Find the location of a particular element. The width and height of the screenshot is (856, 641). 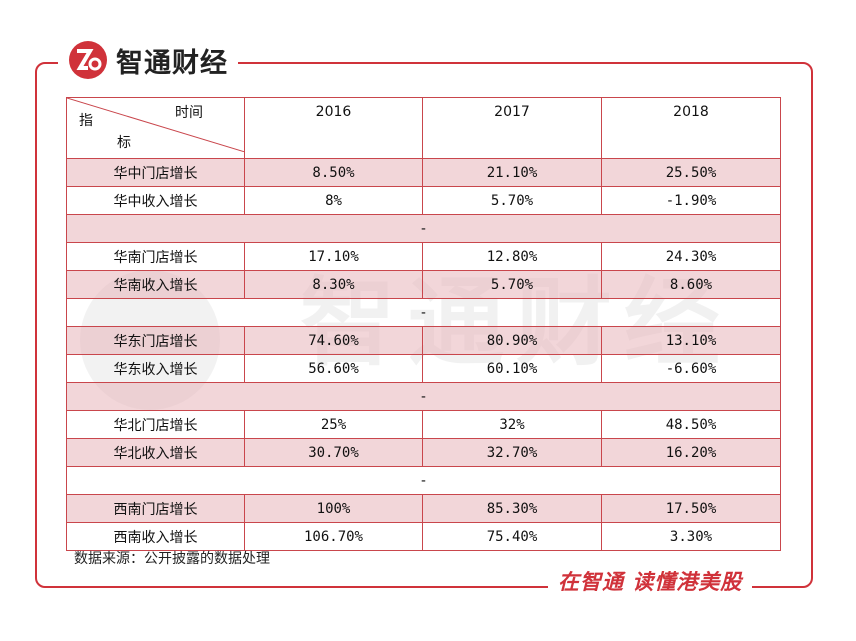

row-label: 华东收入增长 is located at coordinates (155, 368).